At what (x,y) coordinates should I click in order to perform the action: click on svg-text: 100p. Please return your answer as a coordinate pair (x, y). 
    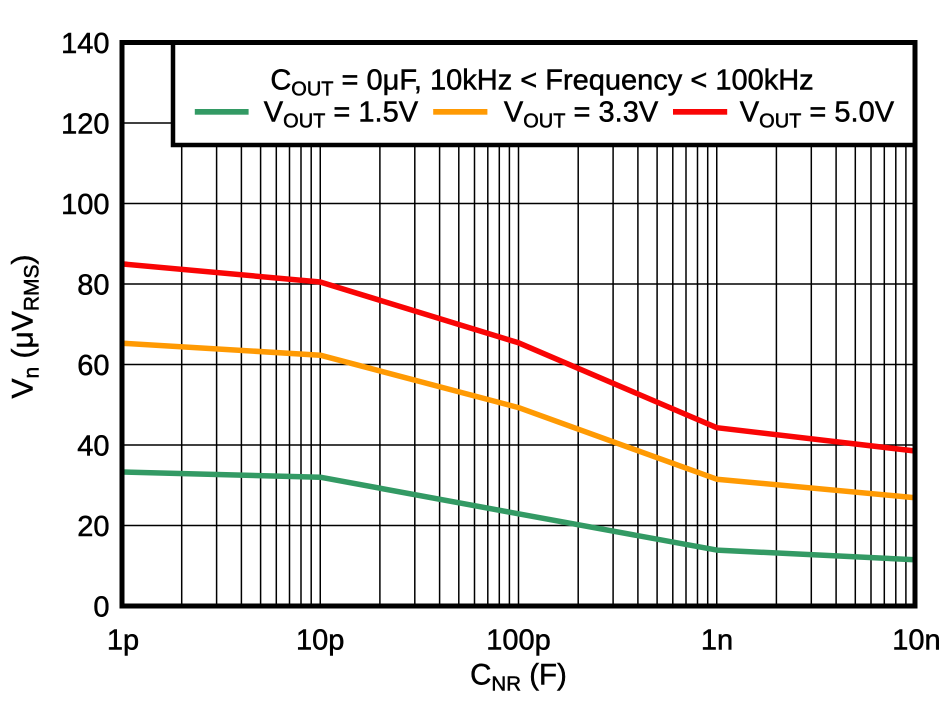
    Looking at the image, I should click on (518, 641).